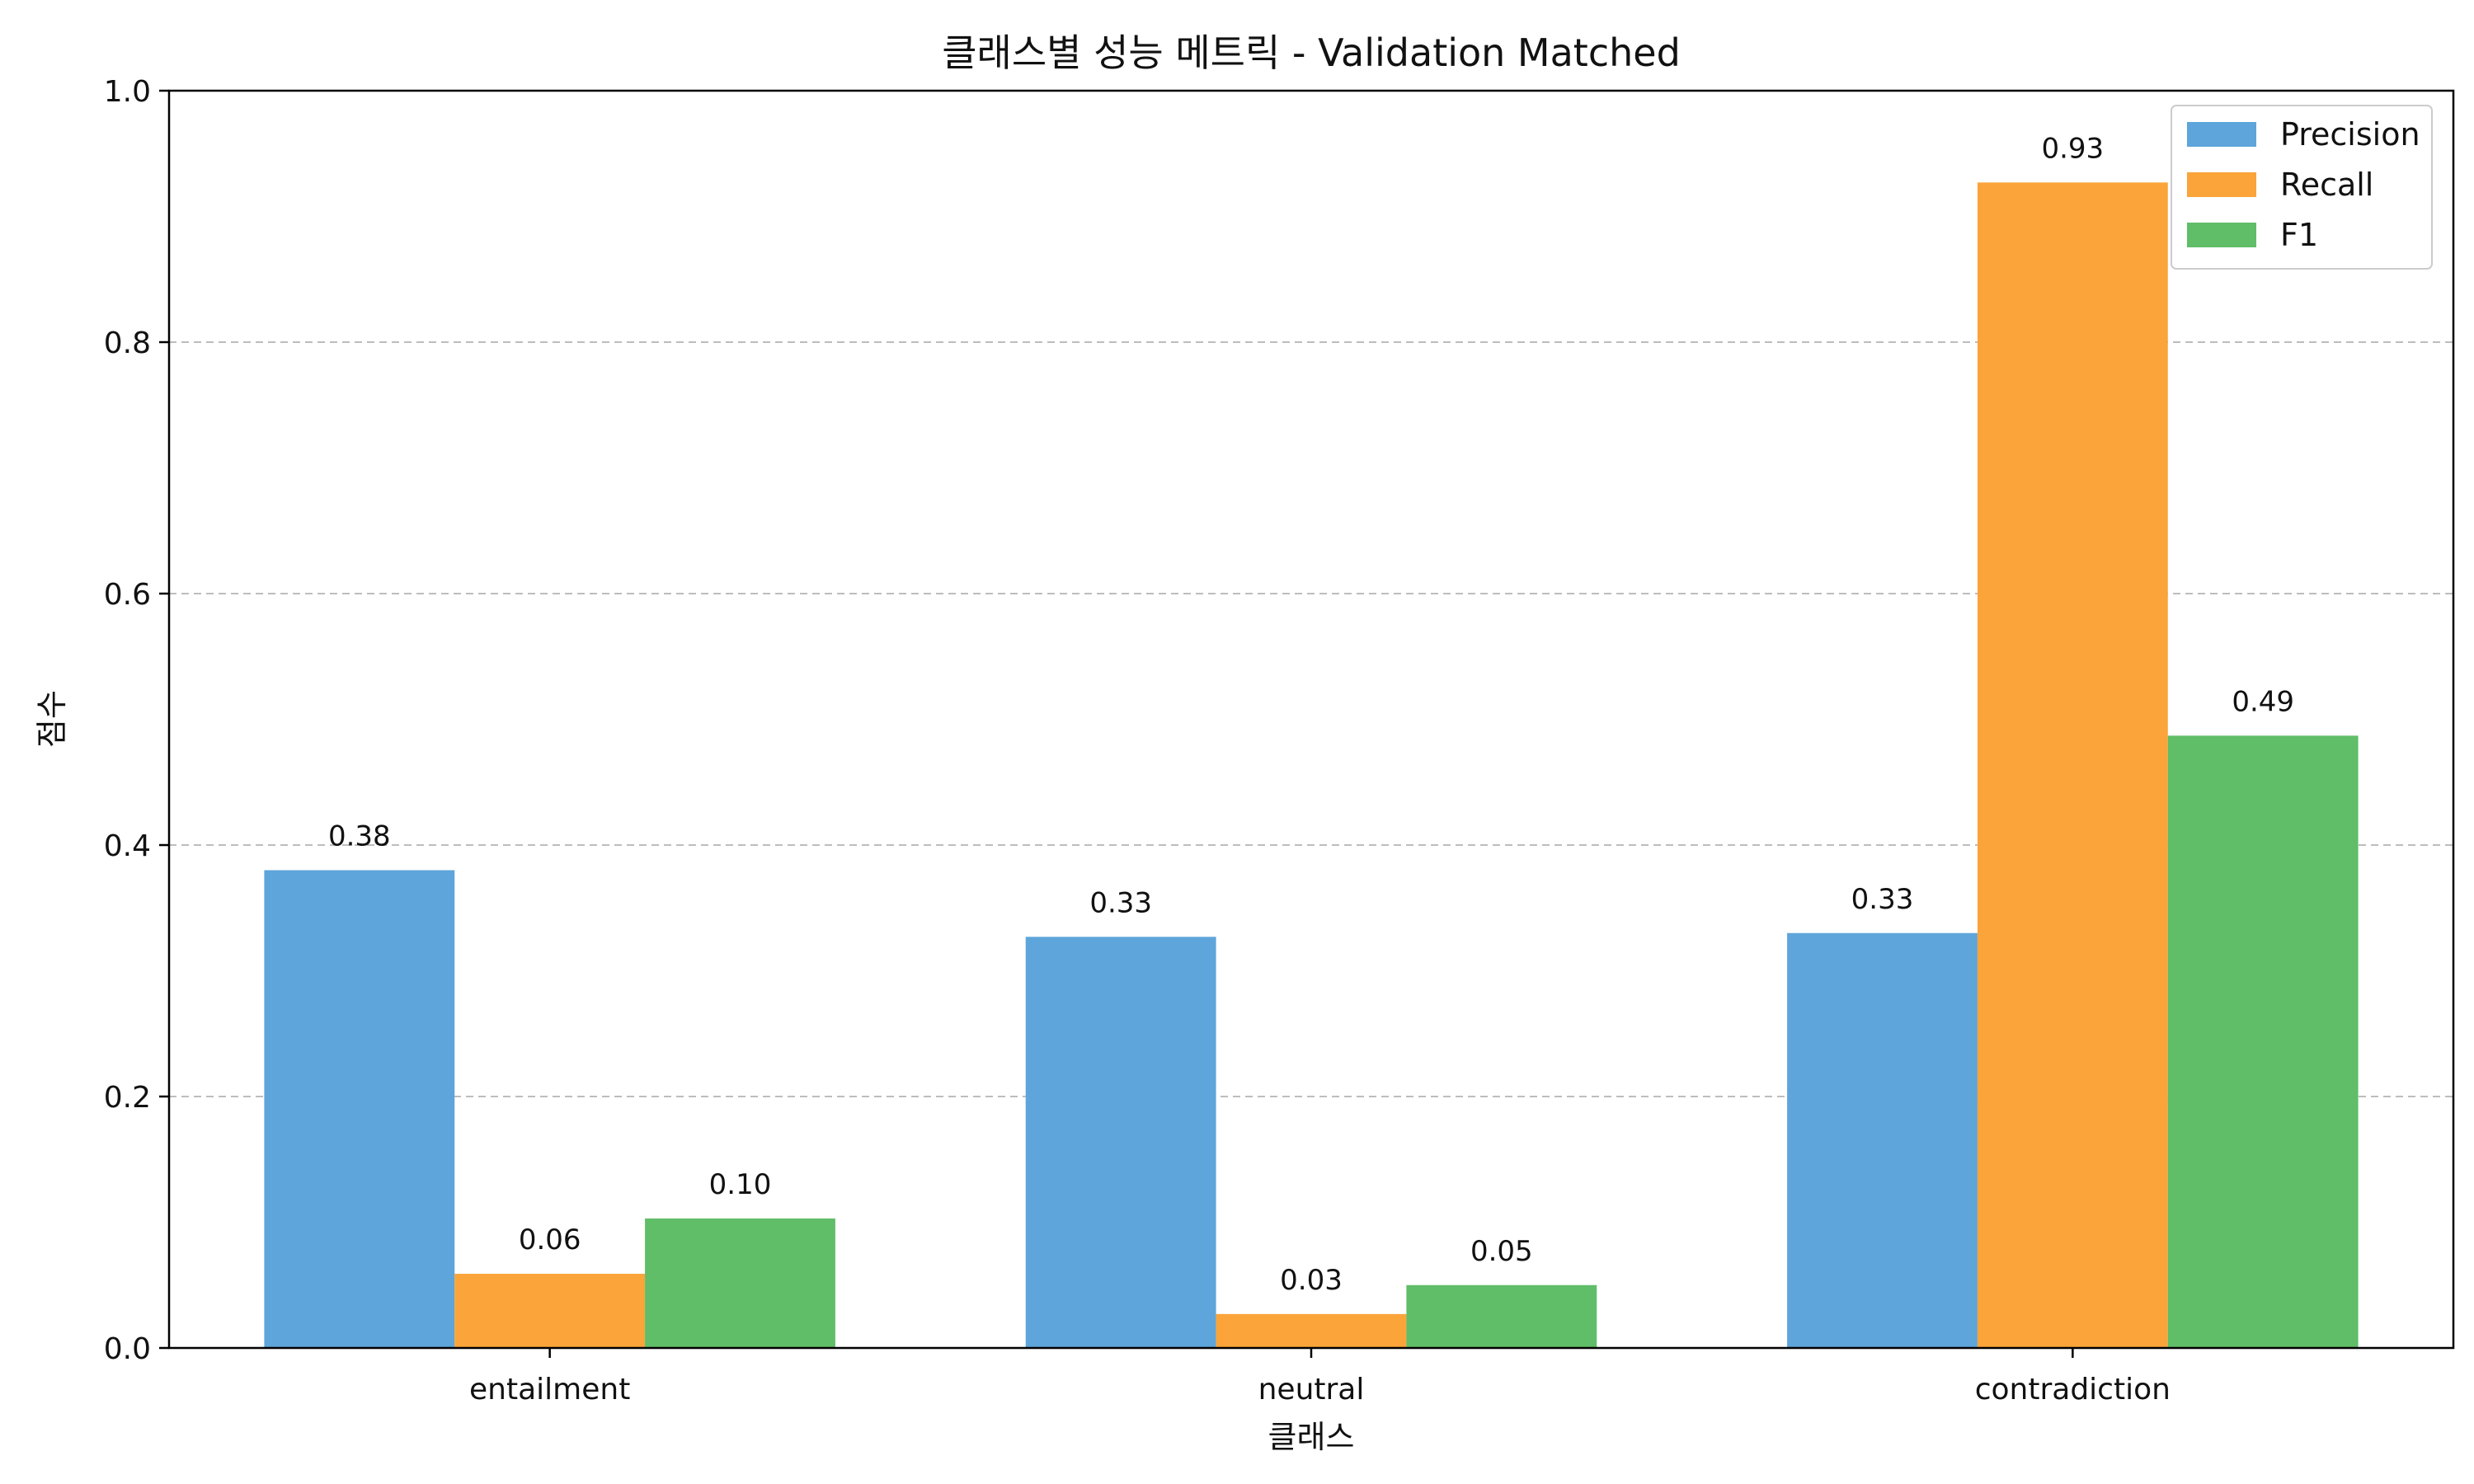 The height and width of the screenshot is (1484, 2474). Describe the element at coordinates (136, 720) in the screenshot. I see `y-axis: 0.0 0.2 0.4 0.6 0.8 1.0` at that location.